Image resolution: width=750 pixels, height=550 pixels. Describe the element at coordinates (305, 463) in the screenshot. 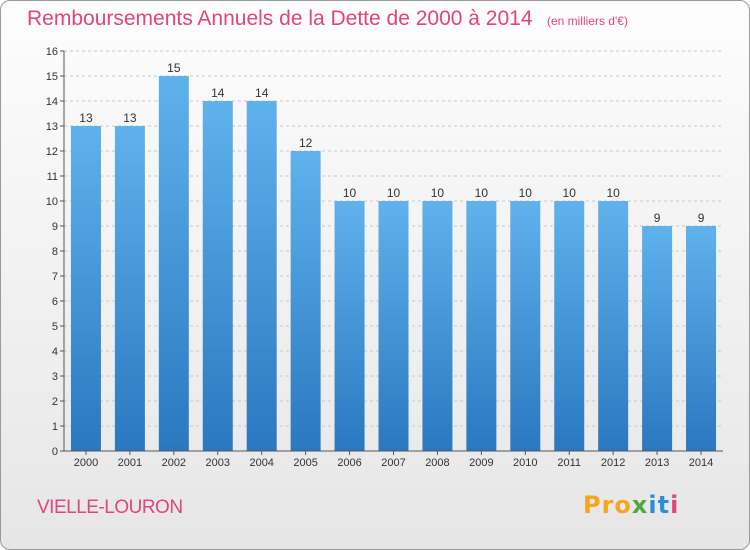

I see `x-tick-label: 2005` at that location.